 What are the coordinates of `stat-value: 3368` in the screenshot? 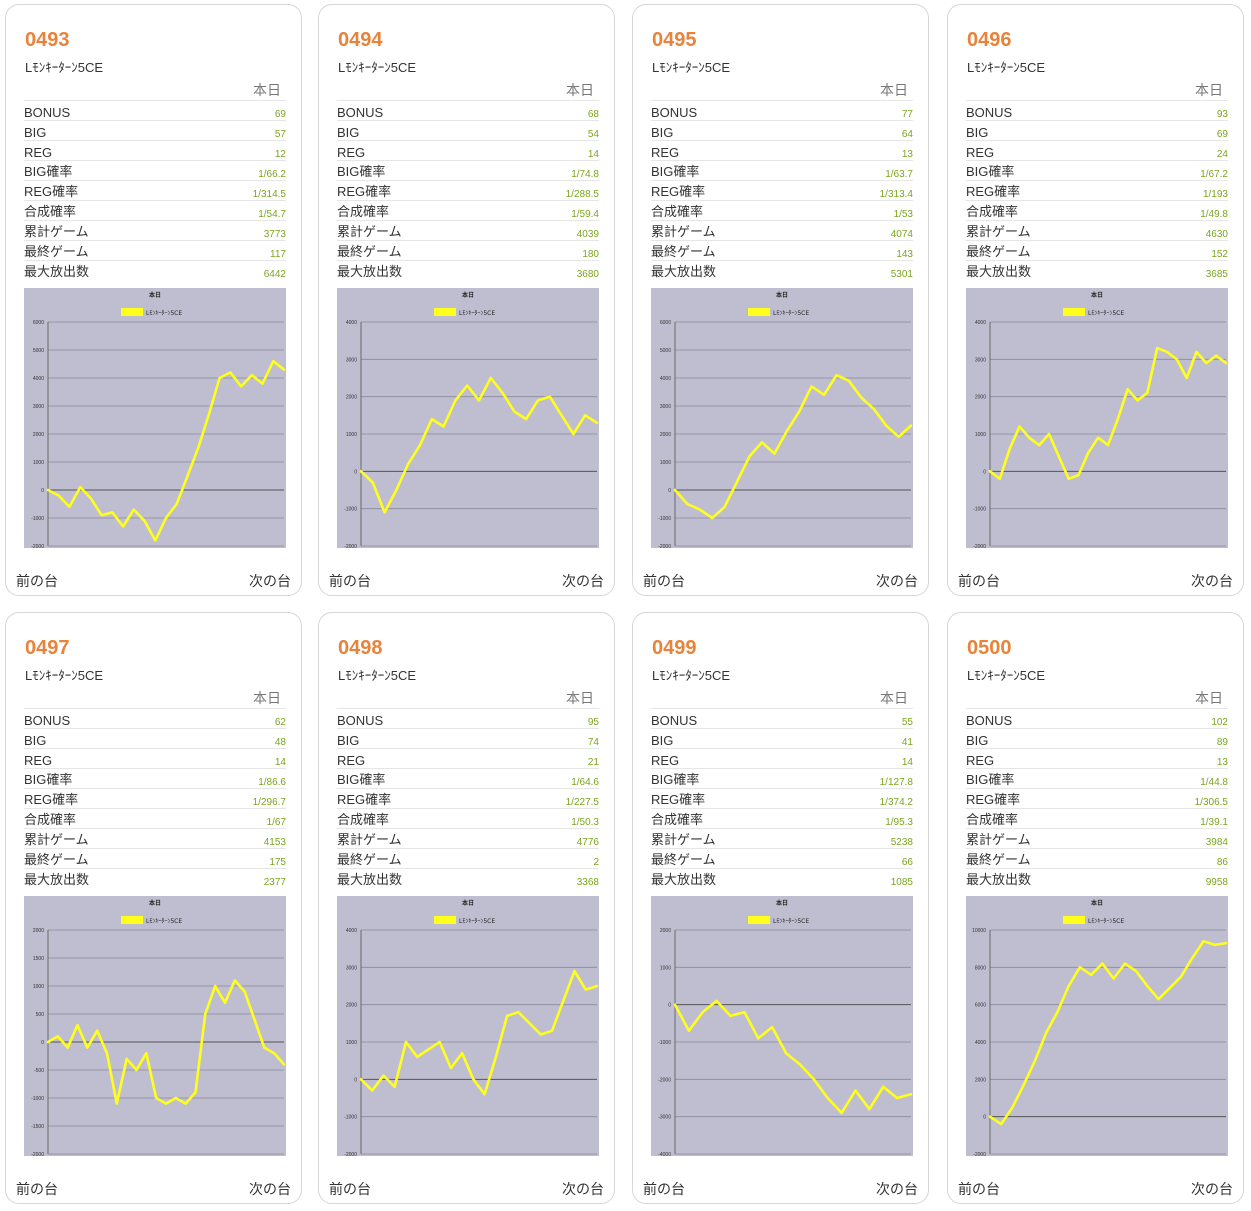 It's located at (554, 878).